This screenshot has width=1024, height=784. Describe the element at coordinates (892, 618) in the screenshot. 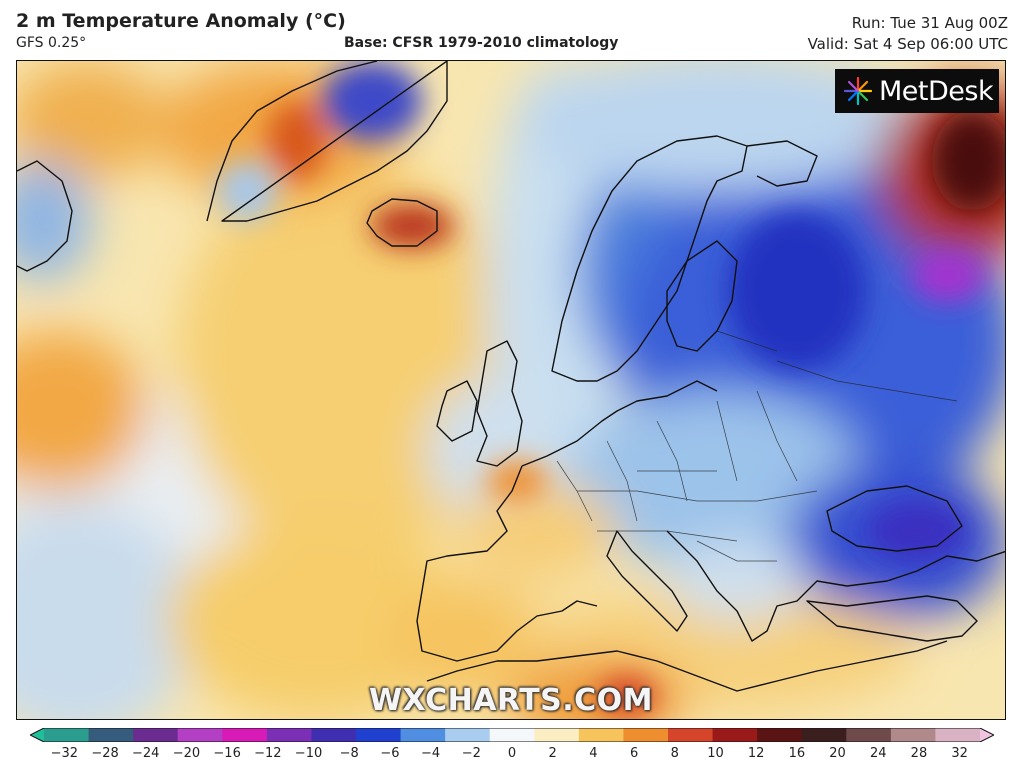

I see `turkey-coastline` at that location.